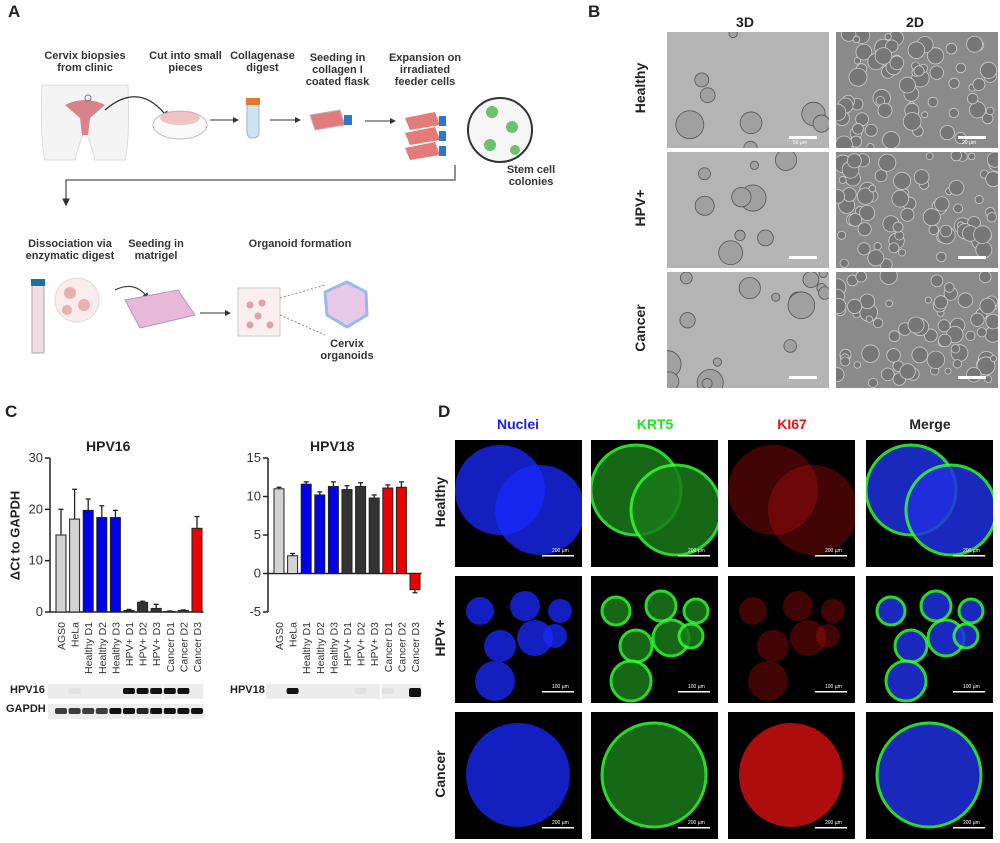  What do you see at coordinates (180, 125) in the screenshot?
I see `petri-dish-icon` at bounding box center [180, 125].